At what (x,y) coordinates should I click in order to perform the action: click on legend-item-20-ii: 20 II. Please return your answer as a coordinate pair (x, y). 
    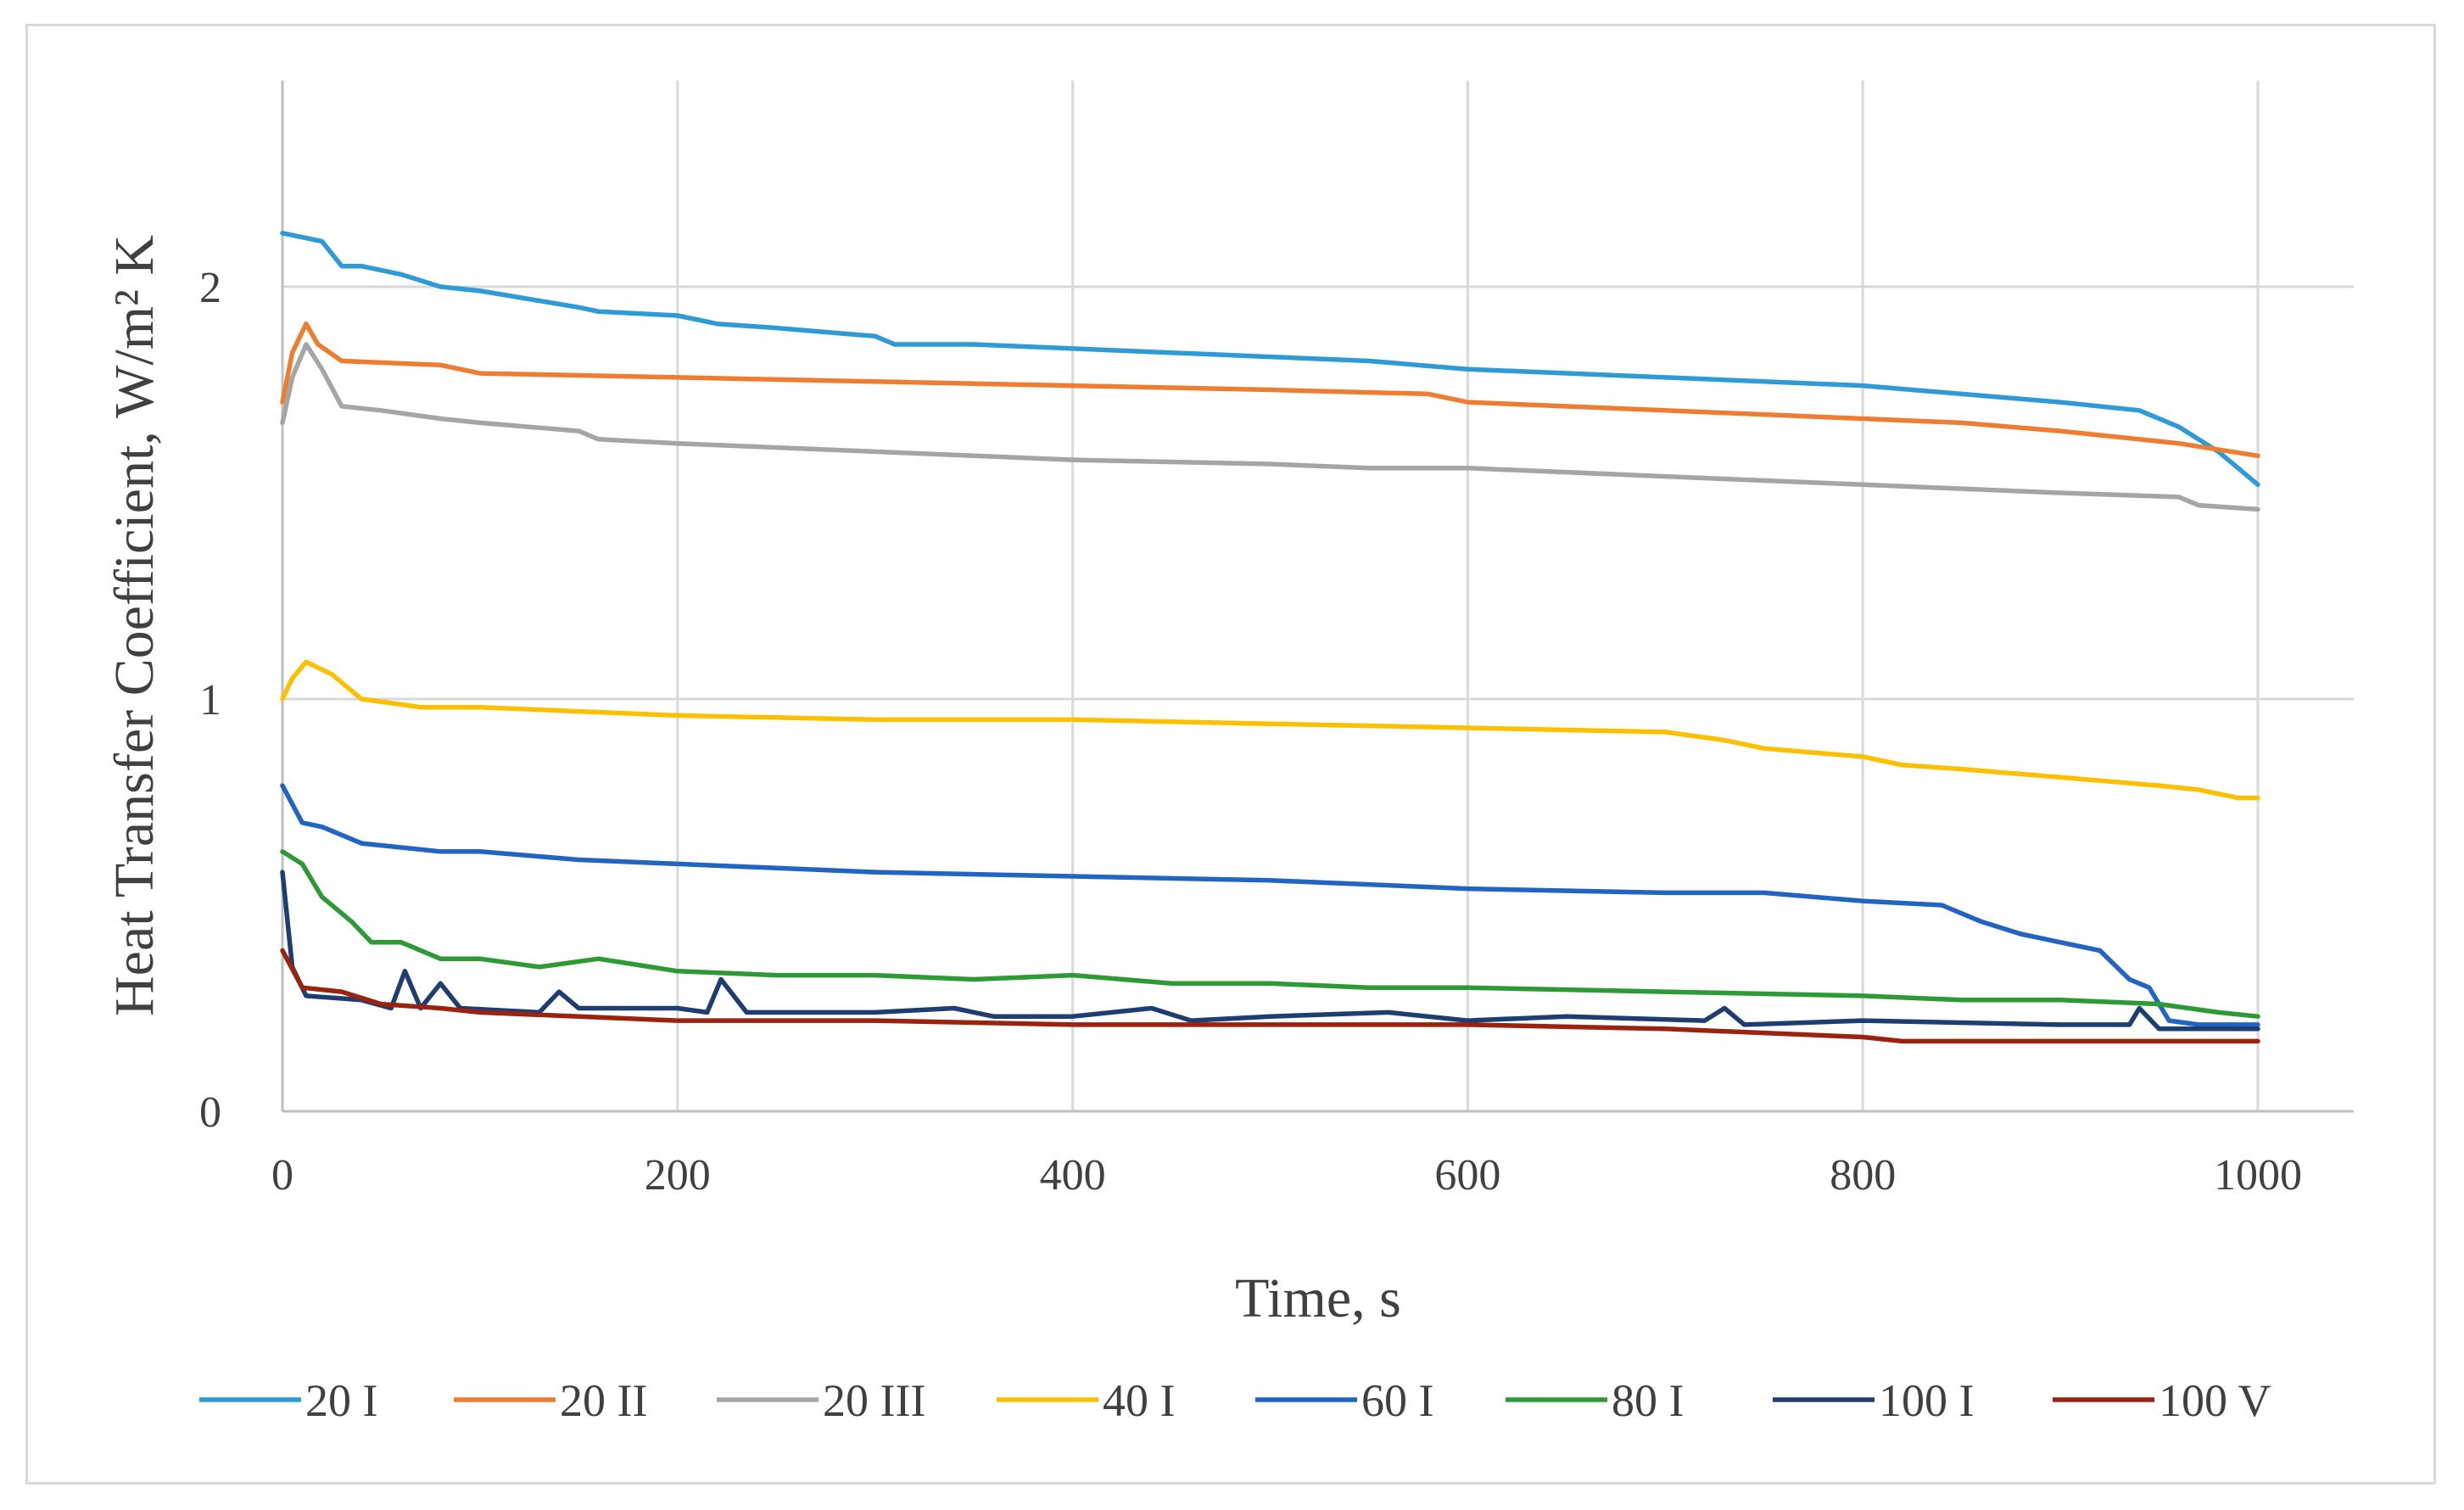
    Looking at the image, I should click on (550, 1400).